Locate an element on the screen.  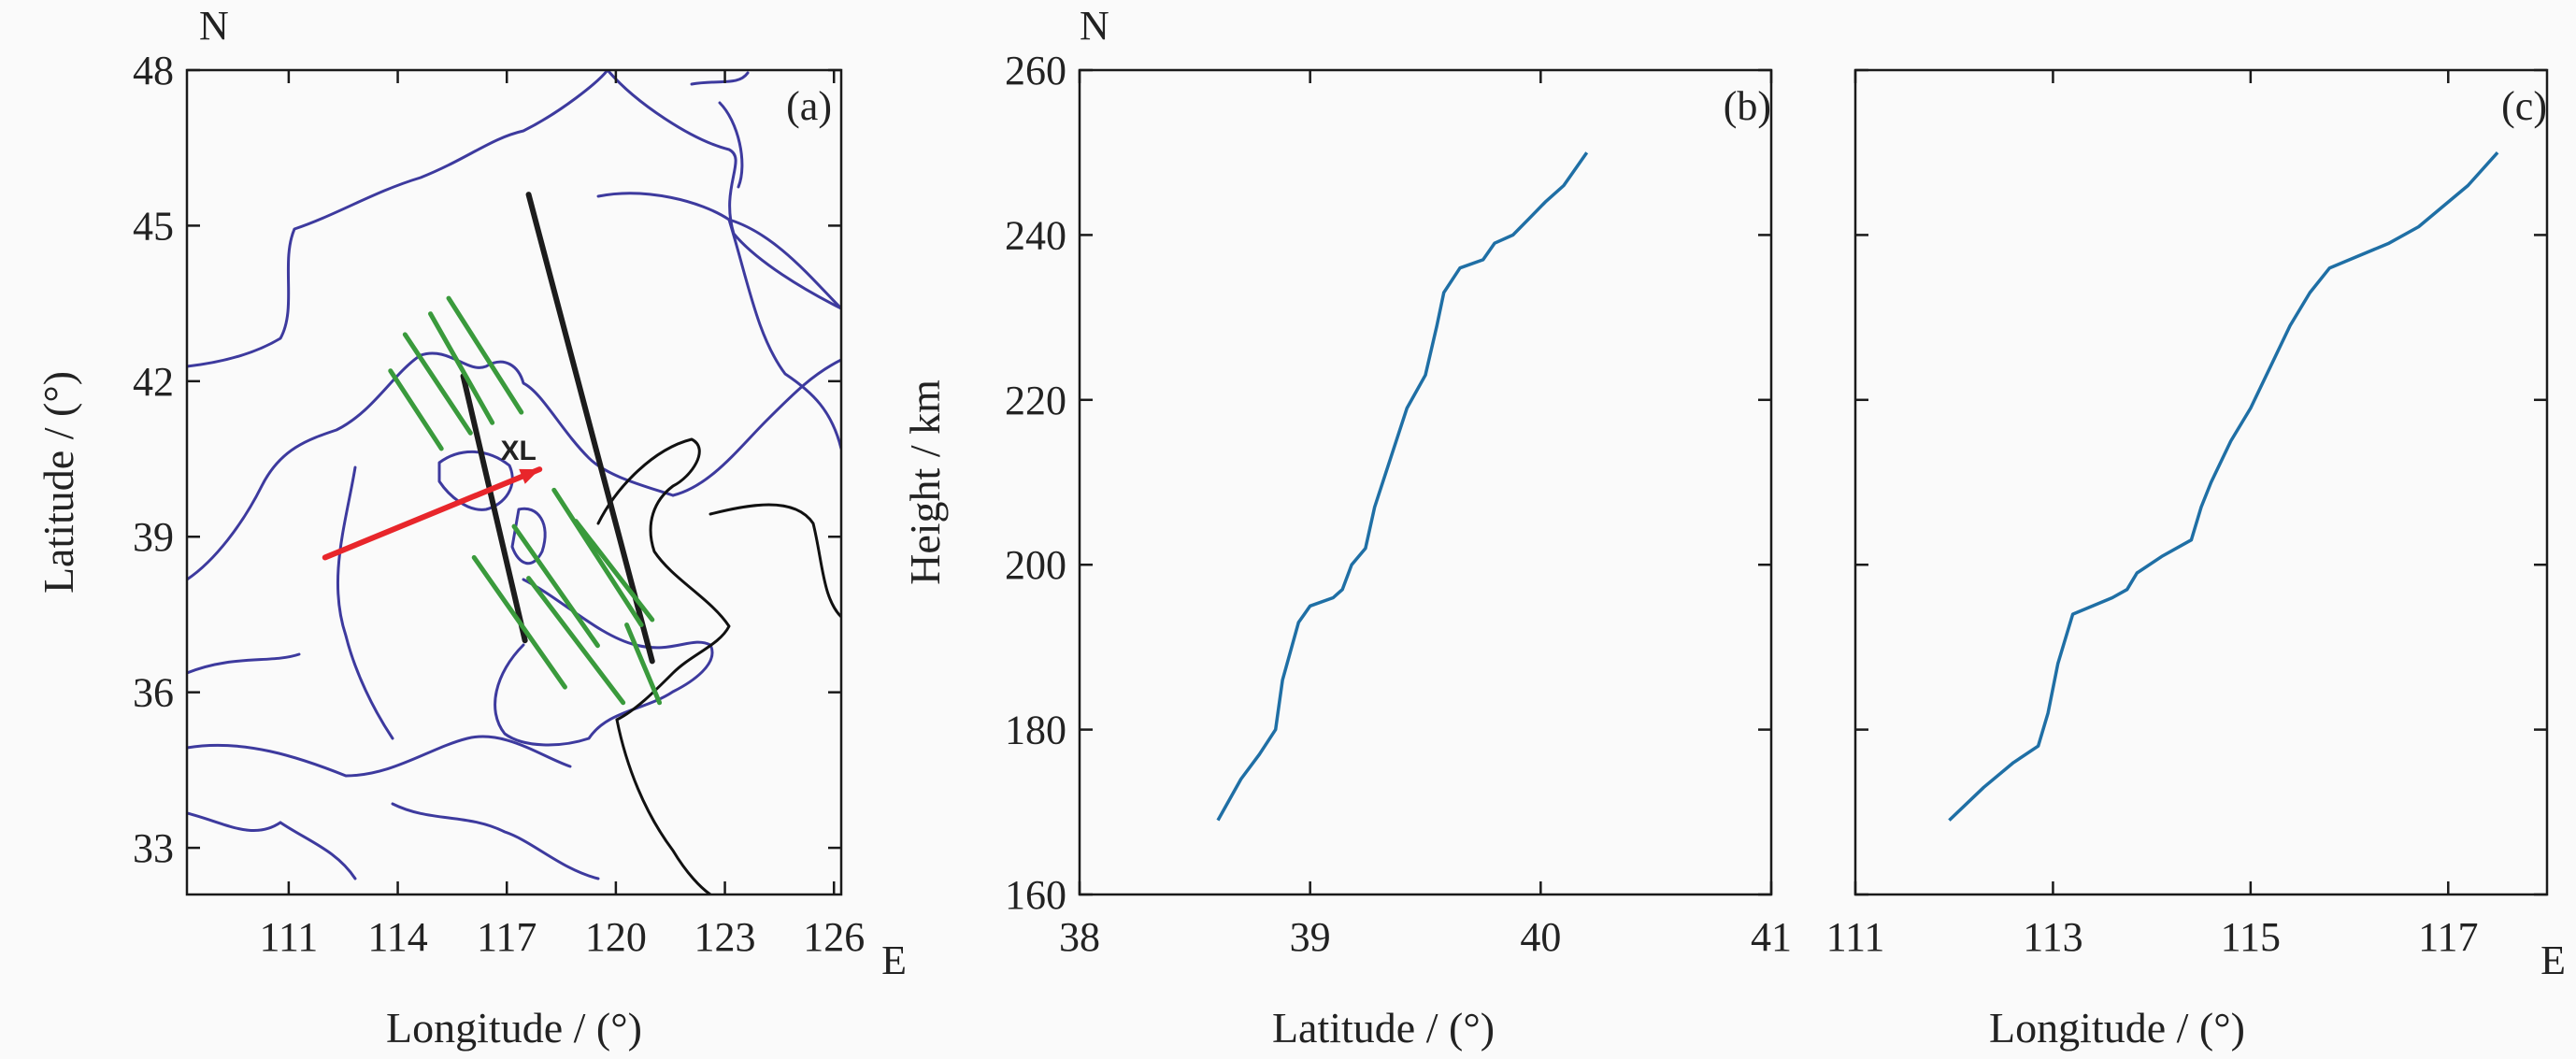
border-shandong is located at coordinates (604, 662).